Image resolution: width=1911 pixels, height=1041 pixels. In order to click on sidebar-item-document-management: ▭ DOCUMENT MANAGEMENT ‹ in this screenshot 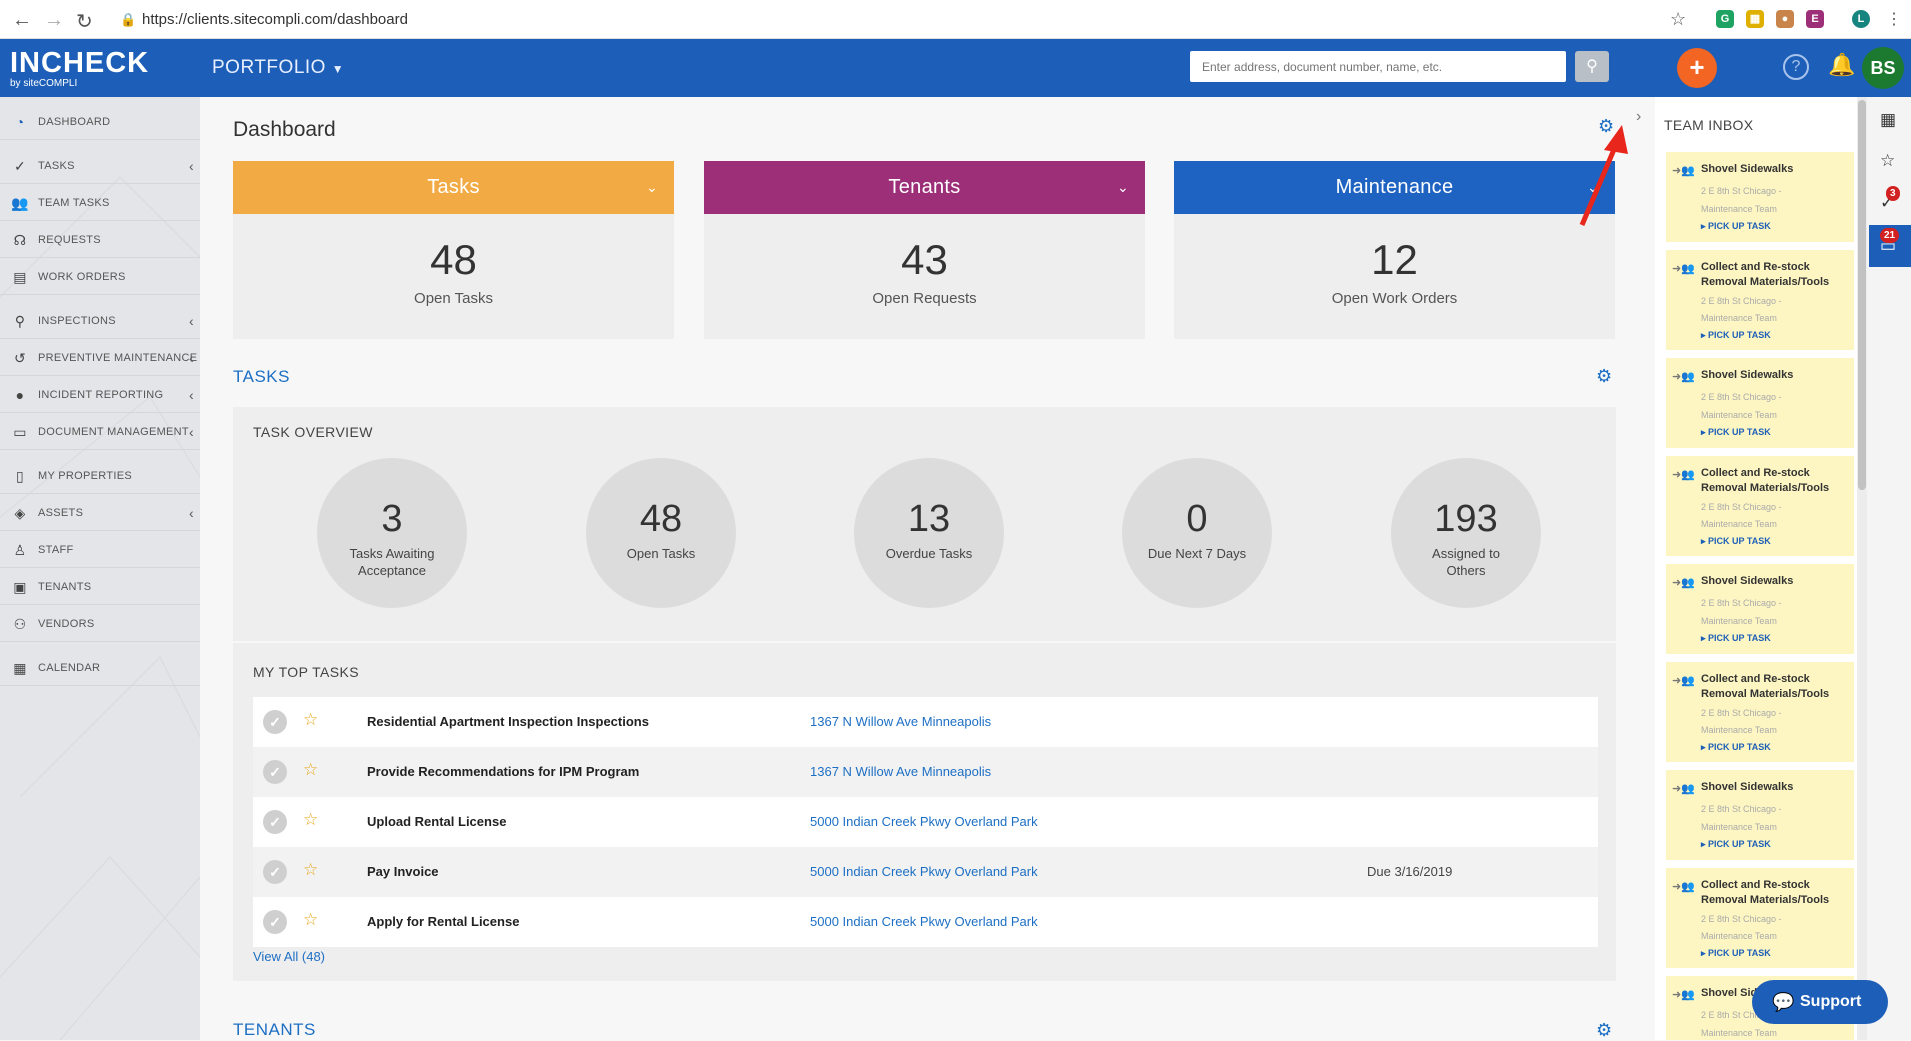, I will do `click(100, 432)`.